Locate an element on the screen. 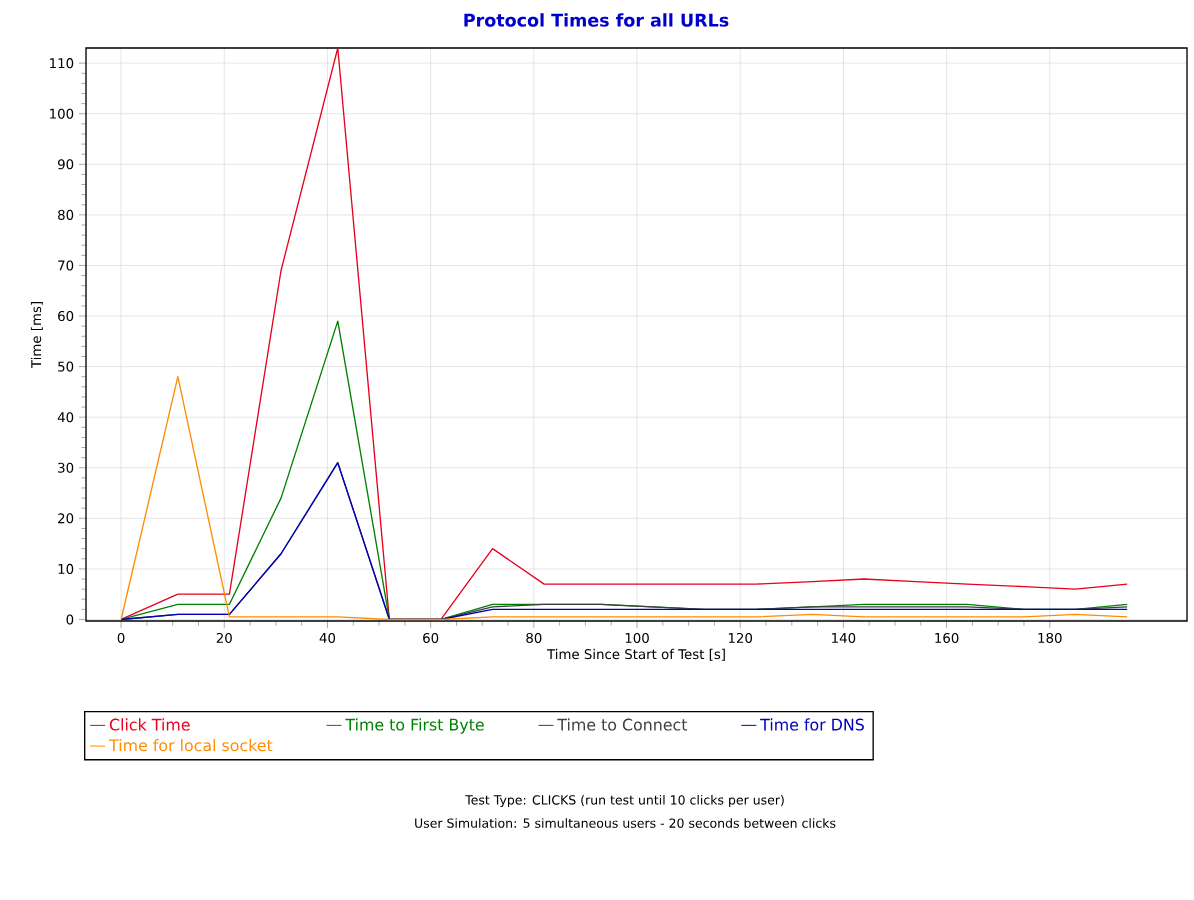 Image resolution: width=1194 pixels, height=900 pixels. y-tick-label: 40 is located at coordinates (65, 417).